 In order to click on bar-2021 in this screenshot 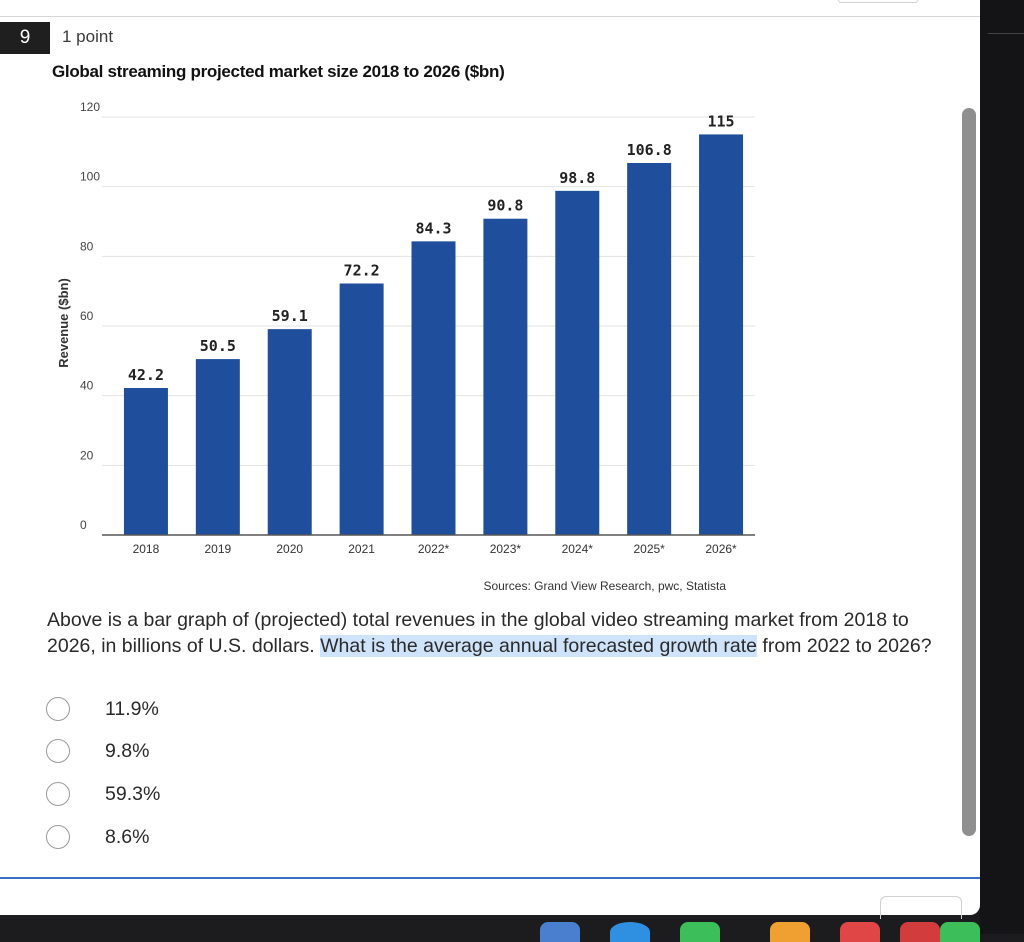, I will do `click(361, 409)`.